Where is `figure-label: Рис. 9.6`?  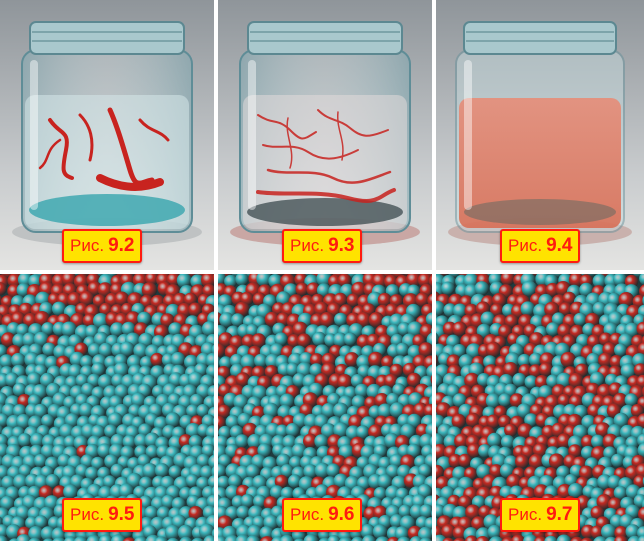 figure-label: Рис. 9.6 is located at coordinates (322, 515).